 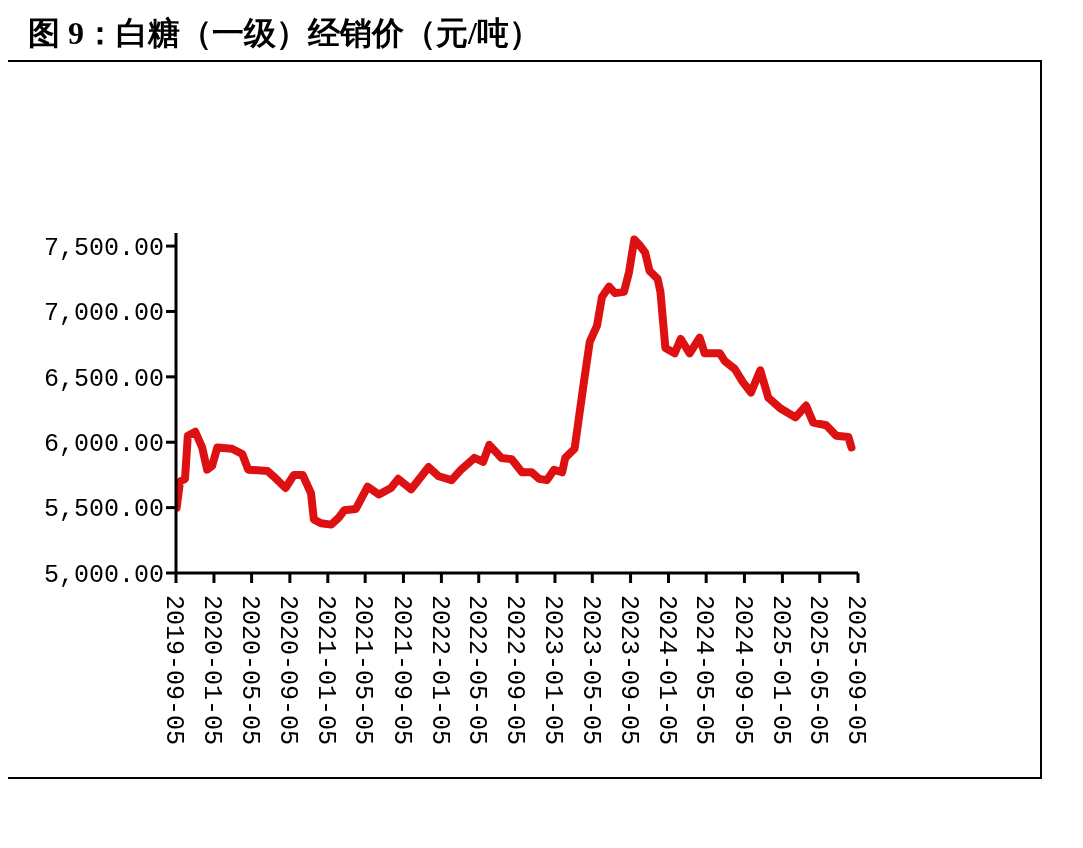 What do you see at coordinates (284, 33) in the screenshot?
I see `chart-title: 图 9：白糖（一级）经销价（元/吨）` at bounding box center [284, 33].